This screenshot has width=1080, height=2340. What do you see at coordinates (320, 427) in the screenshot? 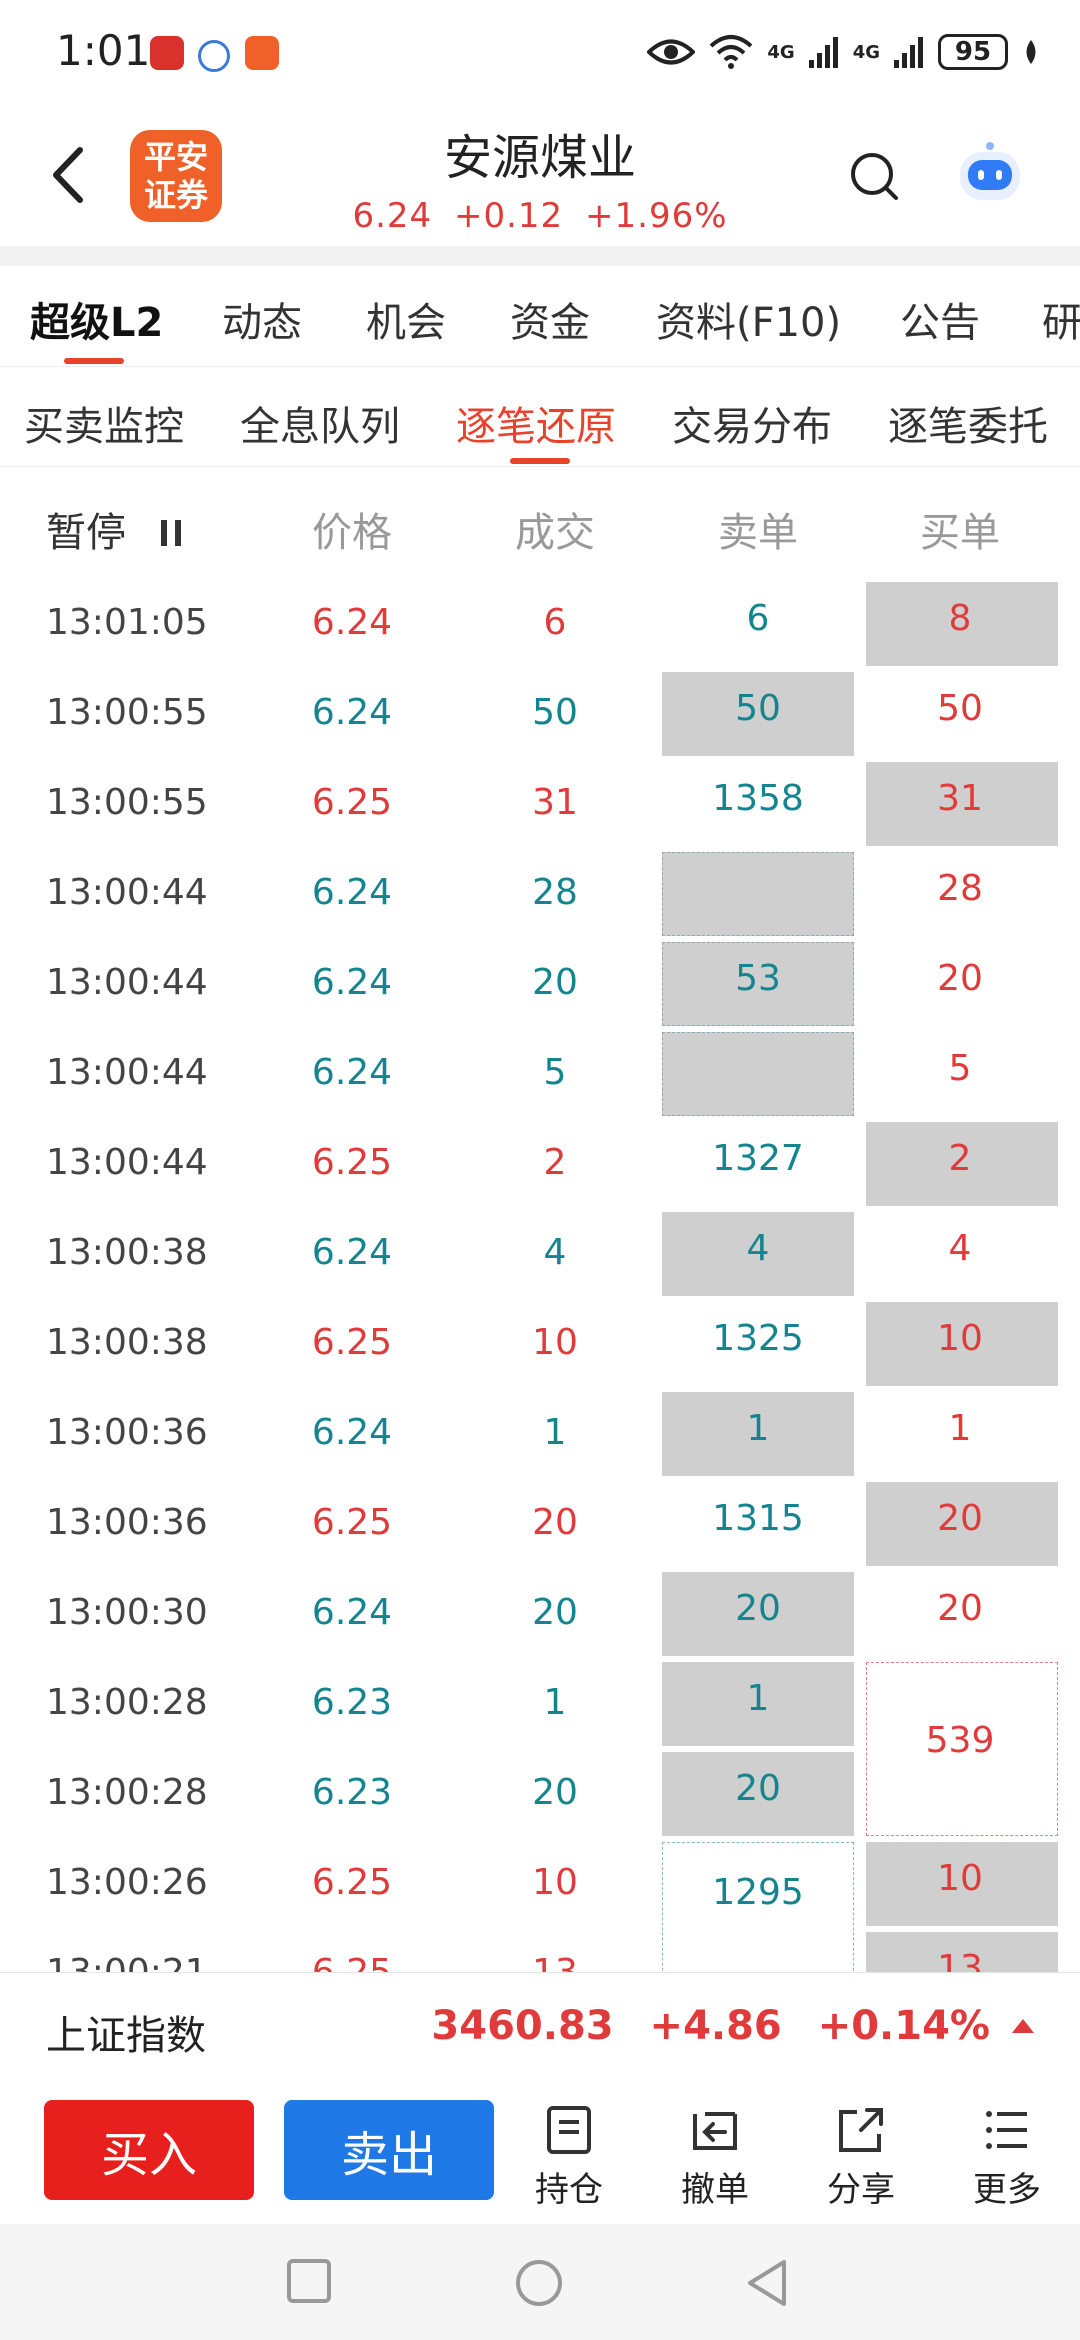
I see `subtab-full-queue: 全息队列` at bounding box center [320, 427].